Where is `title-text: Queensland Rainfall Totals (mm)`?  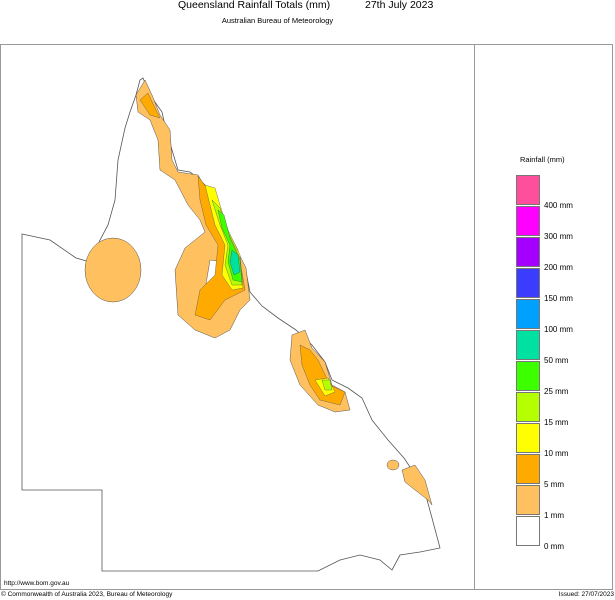 title-text: Queensland Rainfall Totals (mm) is located at coordinates (254, 5).